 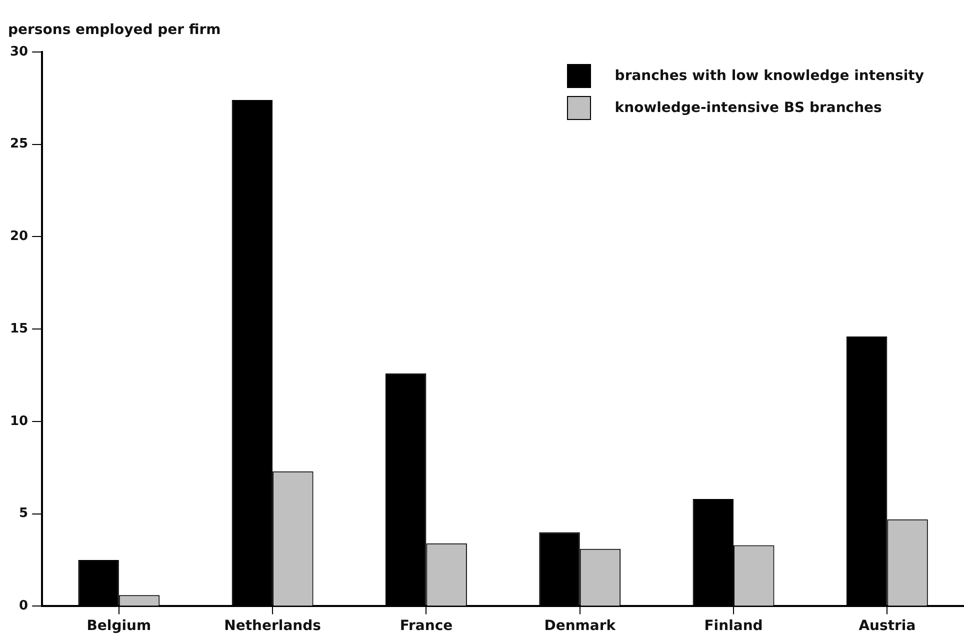 I want to click on legend-label: branches with low knowledge intensity, so click(x=769, y=76).